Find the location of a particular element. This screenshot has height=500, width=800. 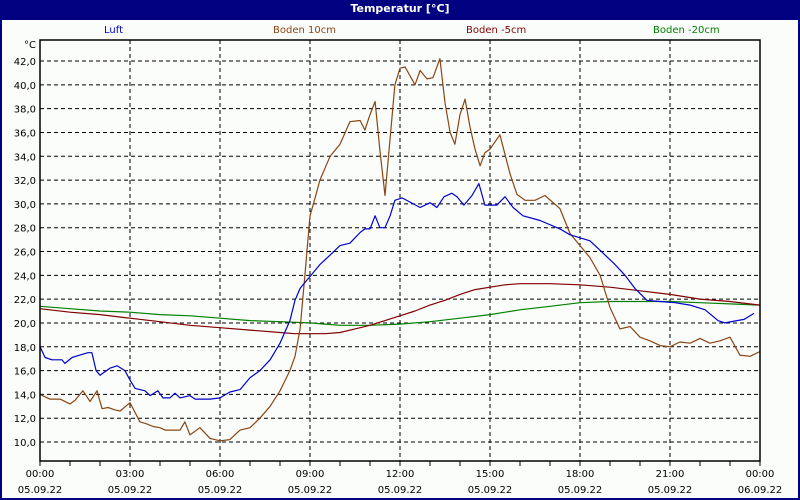

y-tick-label: 22,0 is located at coordinates (25, 300).